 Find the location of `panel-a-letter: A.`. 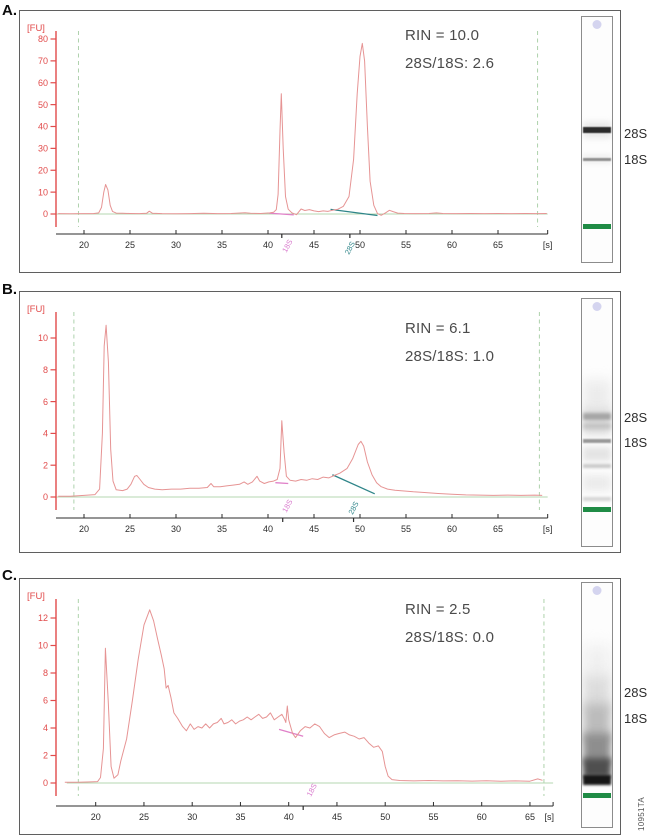

panel-a-letter: A. is located at coordinates (9, 10).